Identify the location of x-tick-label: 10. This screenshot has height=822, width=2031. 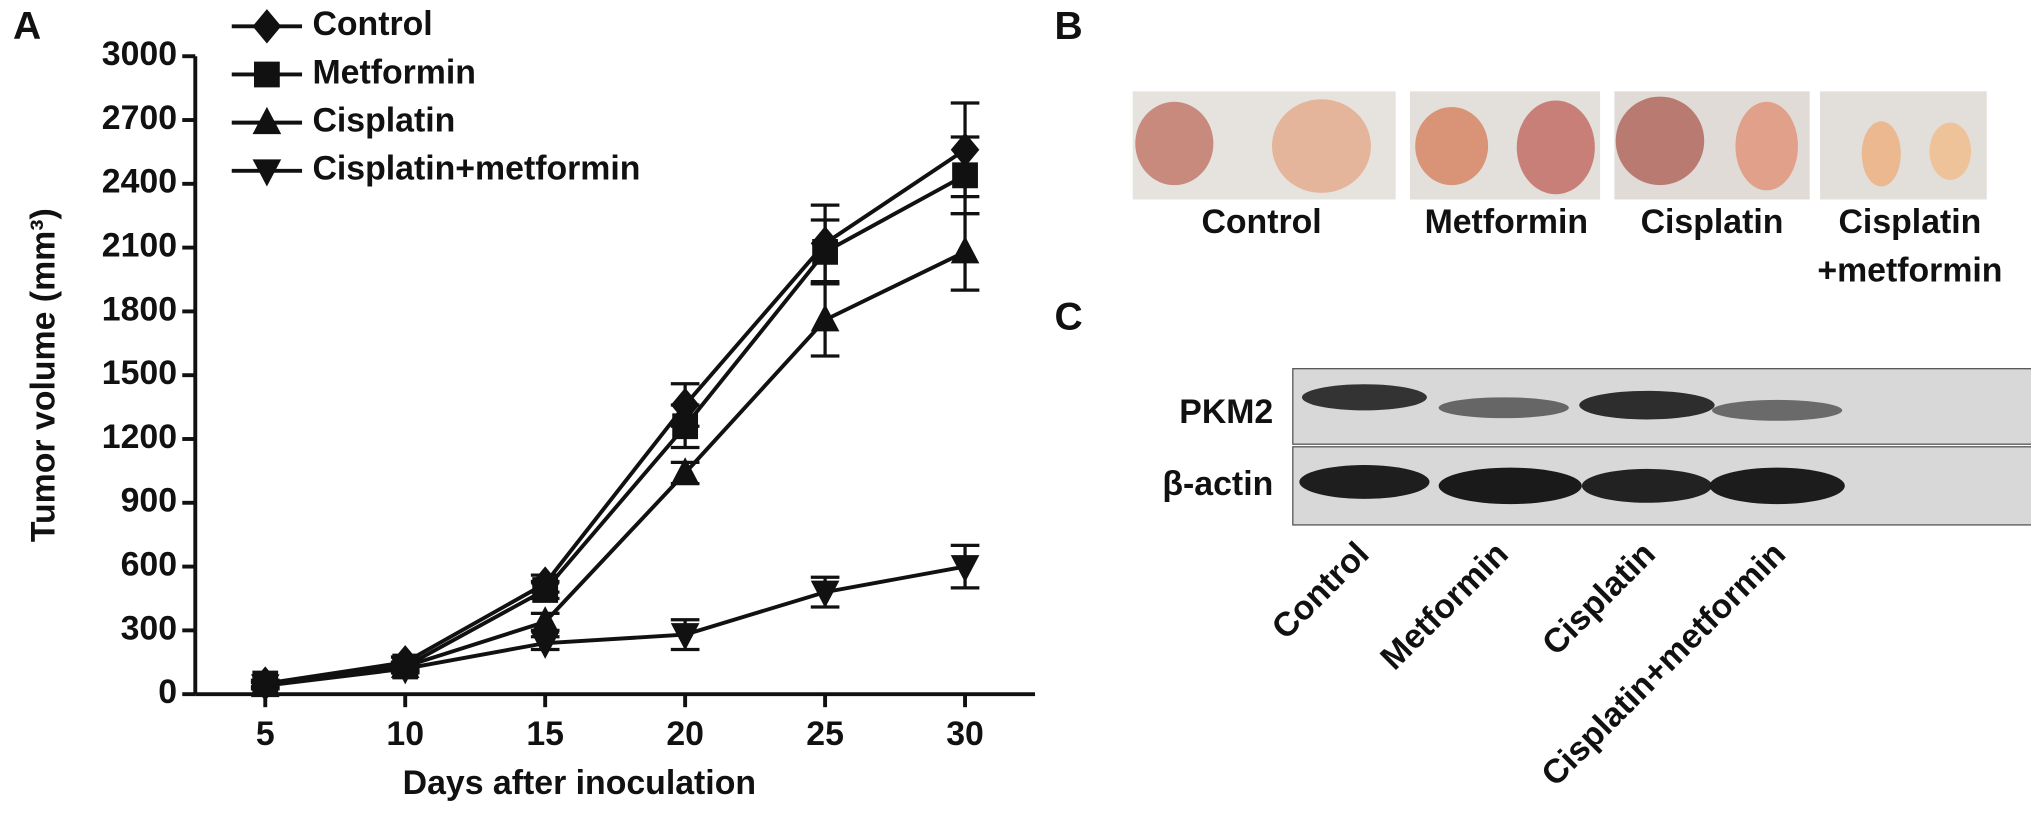
(405, 734).